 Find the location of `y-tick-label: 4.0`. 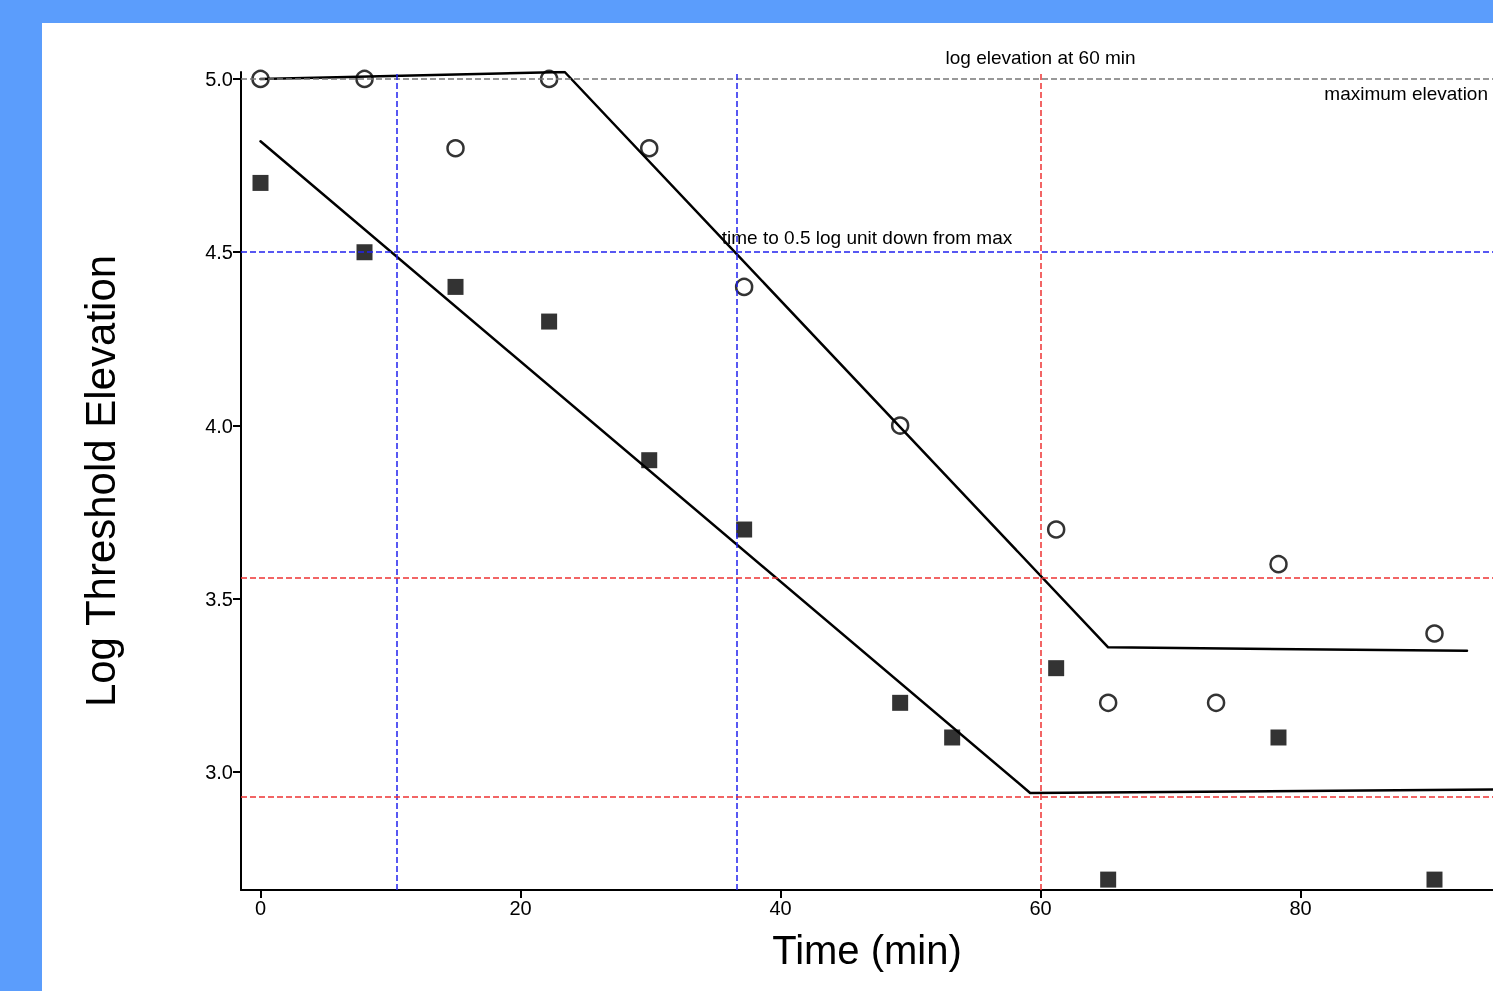

y-tick-label: 4.0 is located at coordinates (219, 425).